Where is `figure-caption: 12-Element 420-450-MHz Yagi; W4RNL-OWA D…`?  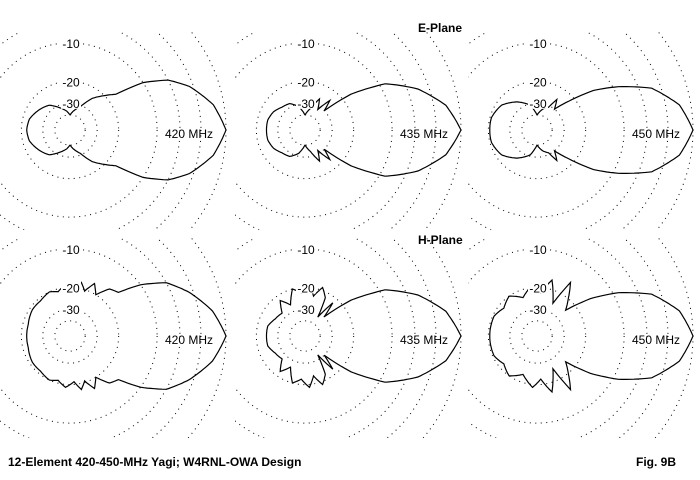
figure-caption: 12-Element 420-450-MHz Yagi; W4RNL-OWA D… is located at coordinates (155, 462).